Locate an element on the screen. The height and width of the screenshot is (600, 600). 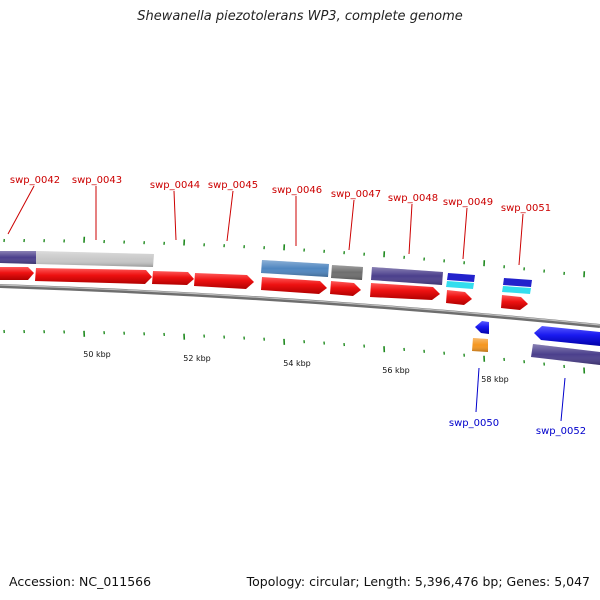
accession-text: Accession: NC_011566 is located at coordinates (80, 581).